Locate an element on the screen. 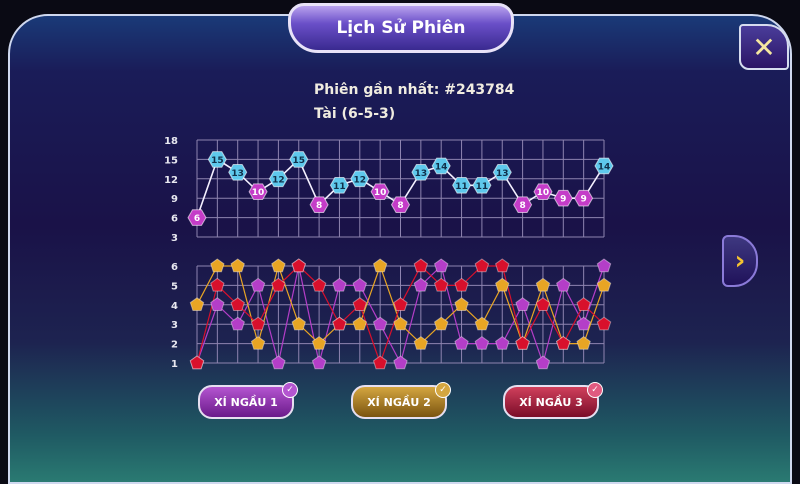  dice1-label: XÍ NGẦU 1 is located at coordinates (246, 402).